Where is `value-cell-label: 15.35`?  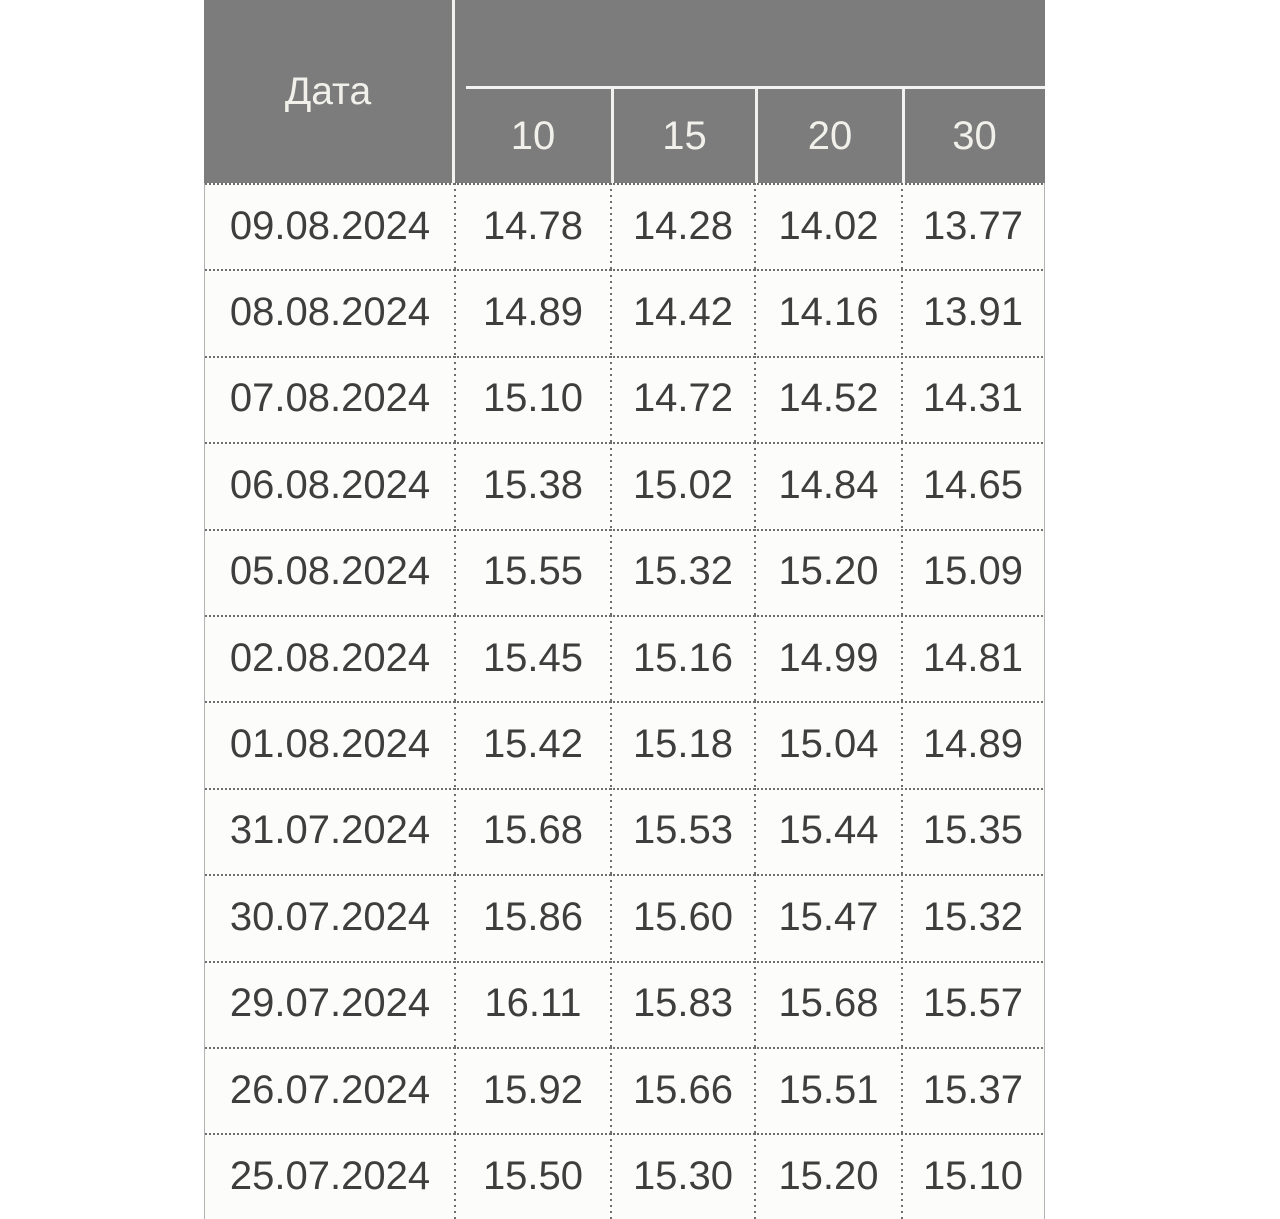
value-cell-label: 15.35 is located at coordinates (973, 830).